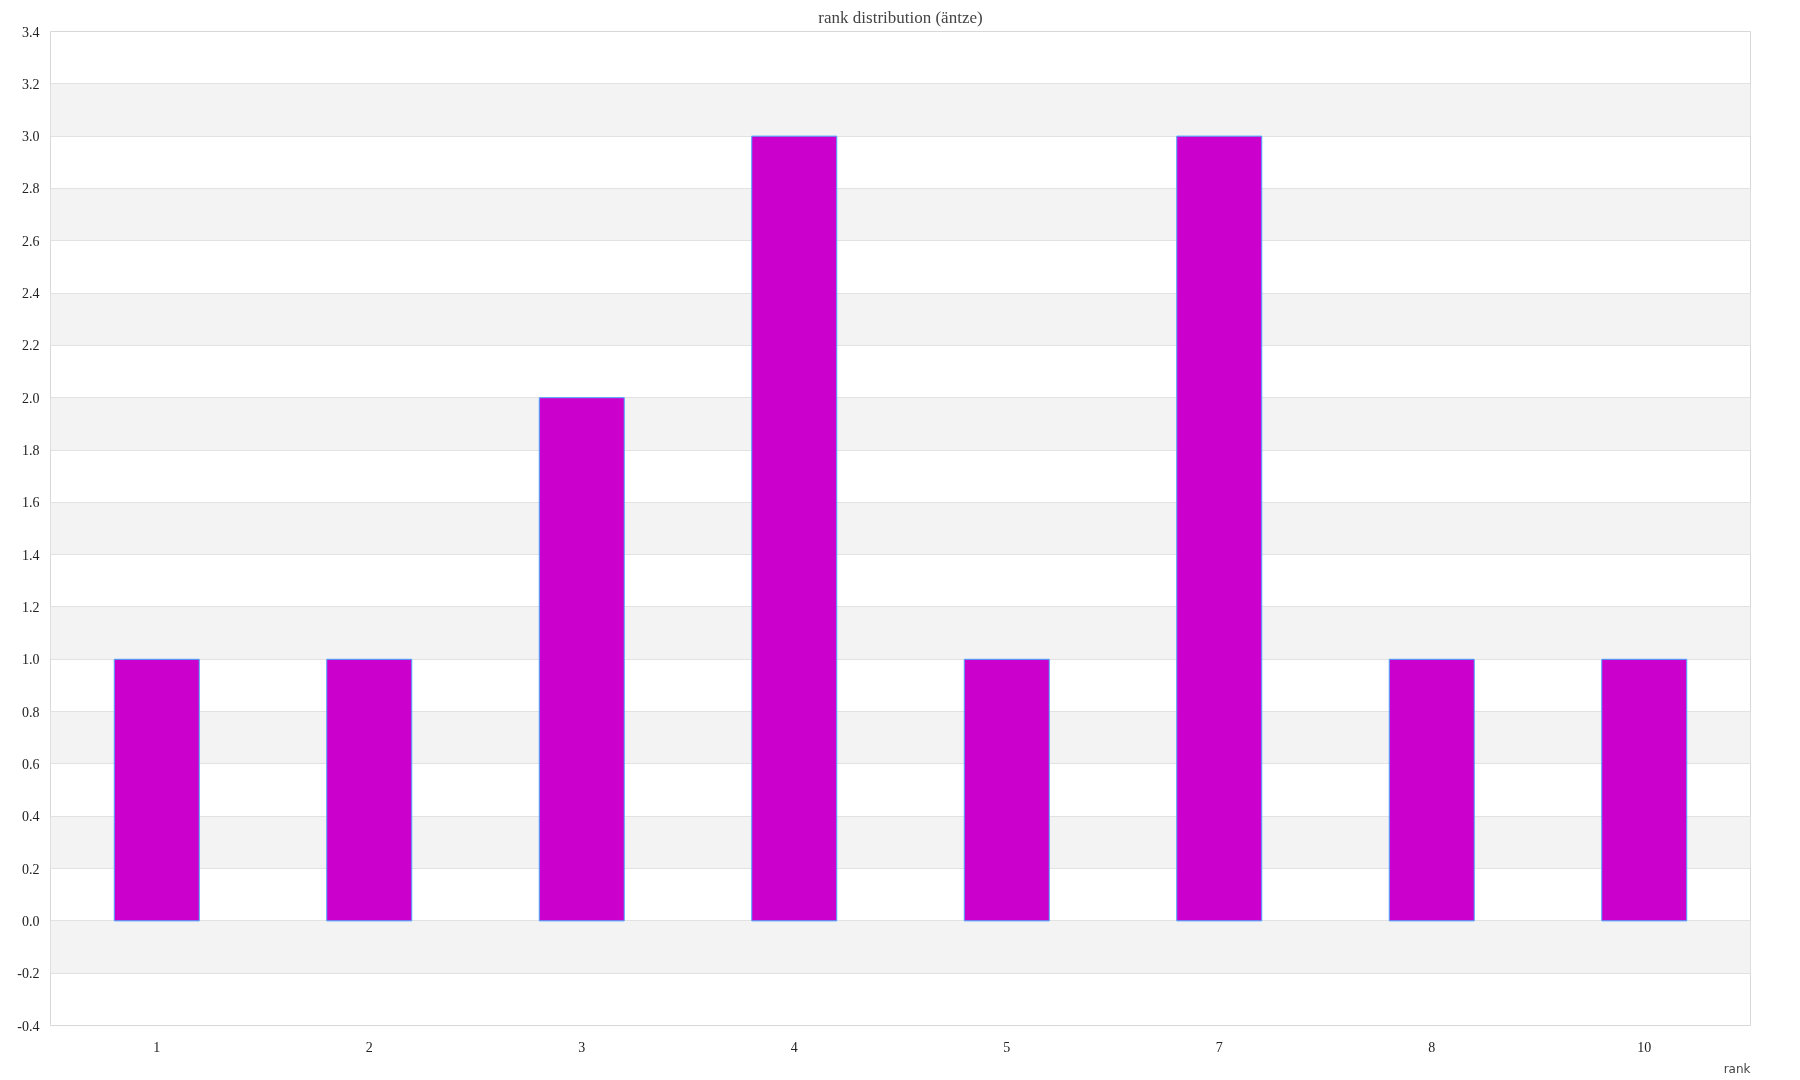 This screenshot has height=1080, width=1800. What do you see at coordinates (1737, 1068) in the screenshot?
I see `x-axis-title: rank` at bounding box center [1737, 1068].